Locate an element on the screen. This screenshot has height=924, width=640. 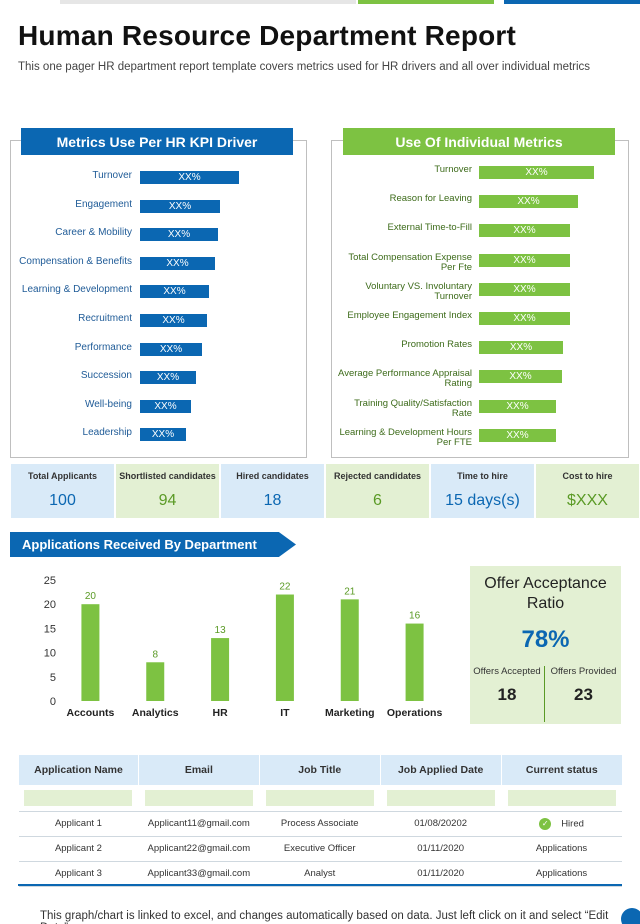
stat-tile: Hired candidates 18 is located at coordinates (272, 491).